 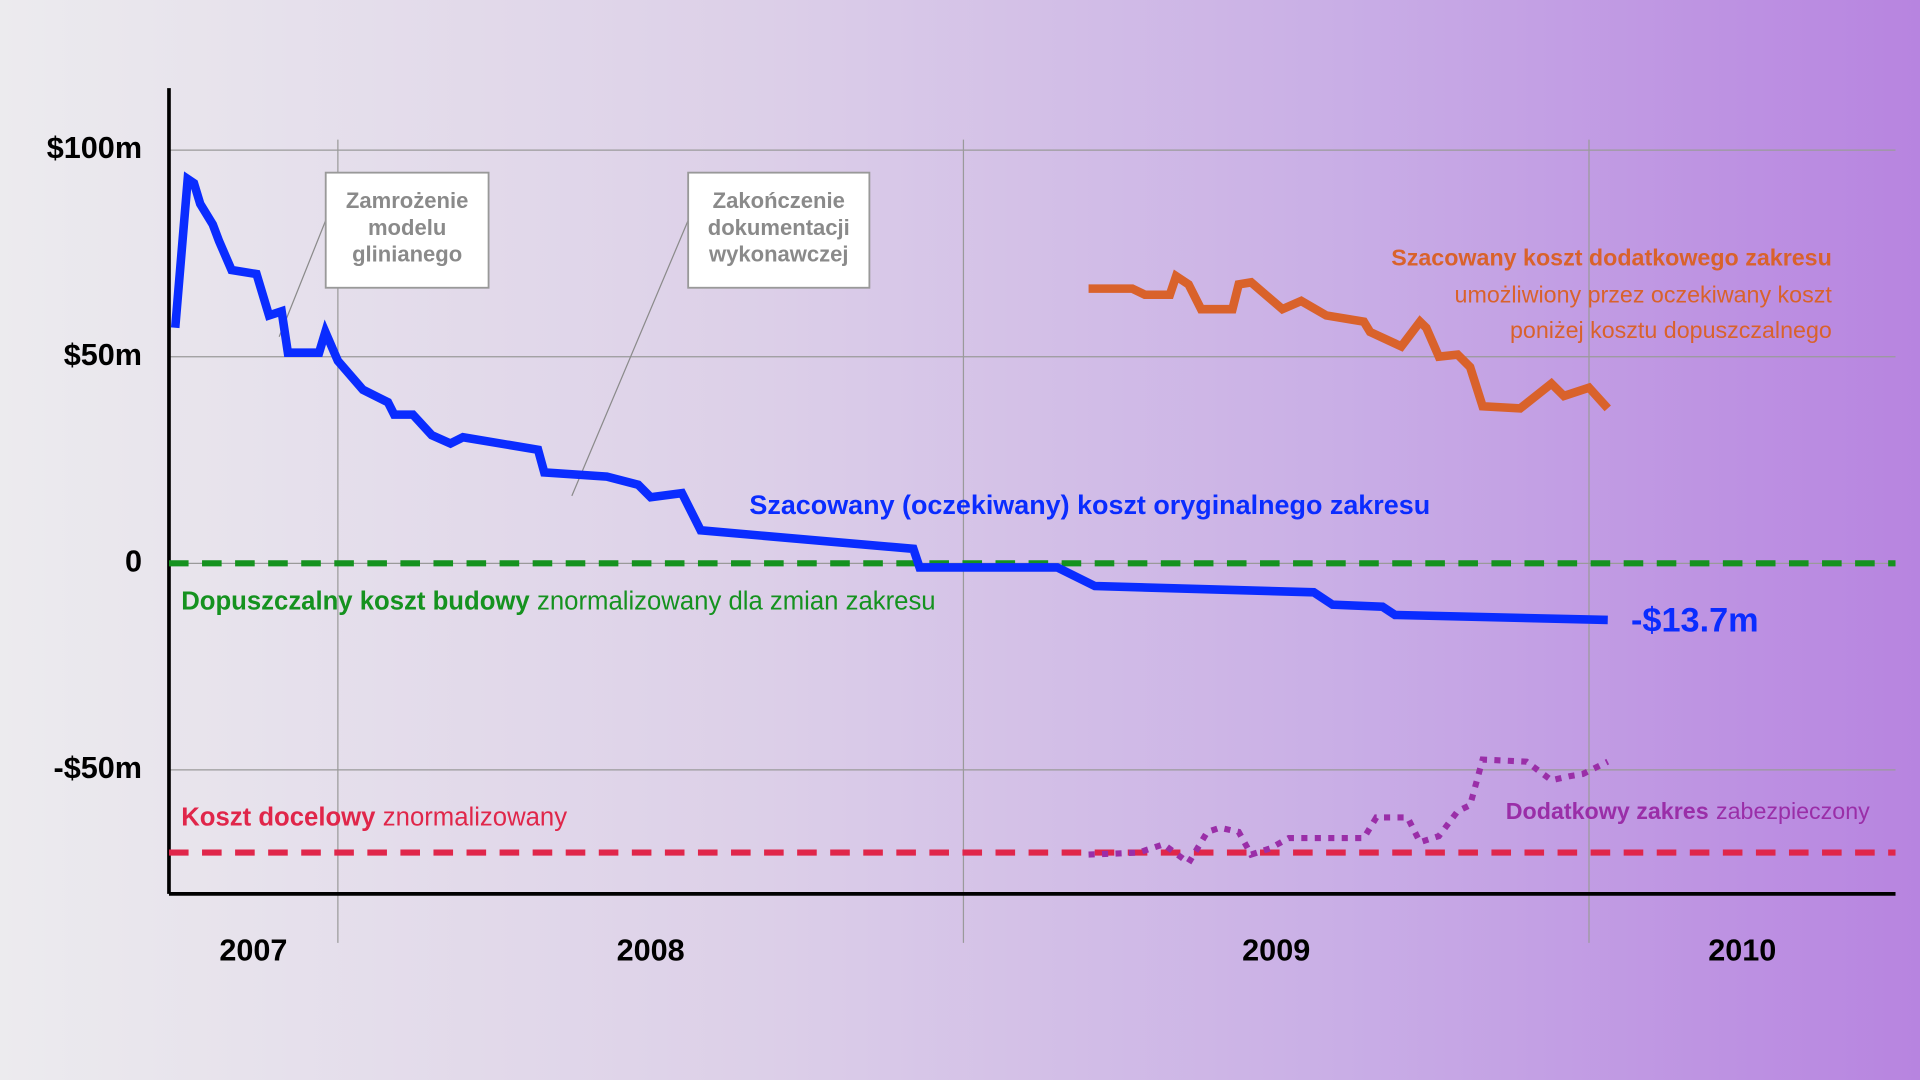 I want to click on reference-name: Koszt docelowy, so click(x=278, y=817).